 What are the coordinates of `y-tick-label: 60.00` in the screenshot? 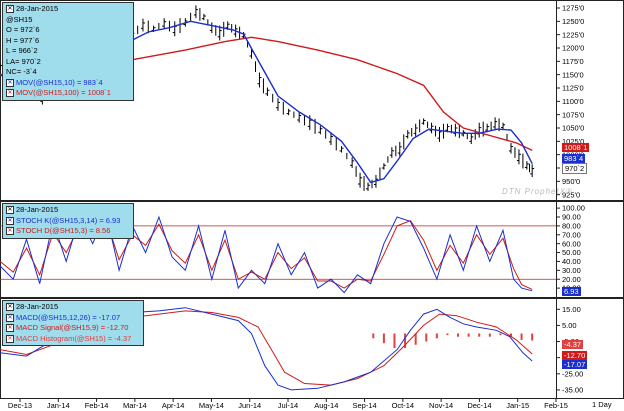 It's located at (571, 243).